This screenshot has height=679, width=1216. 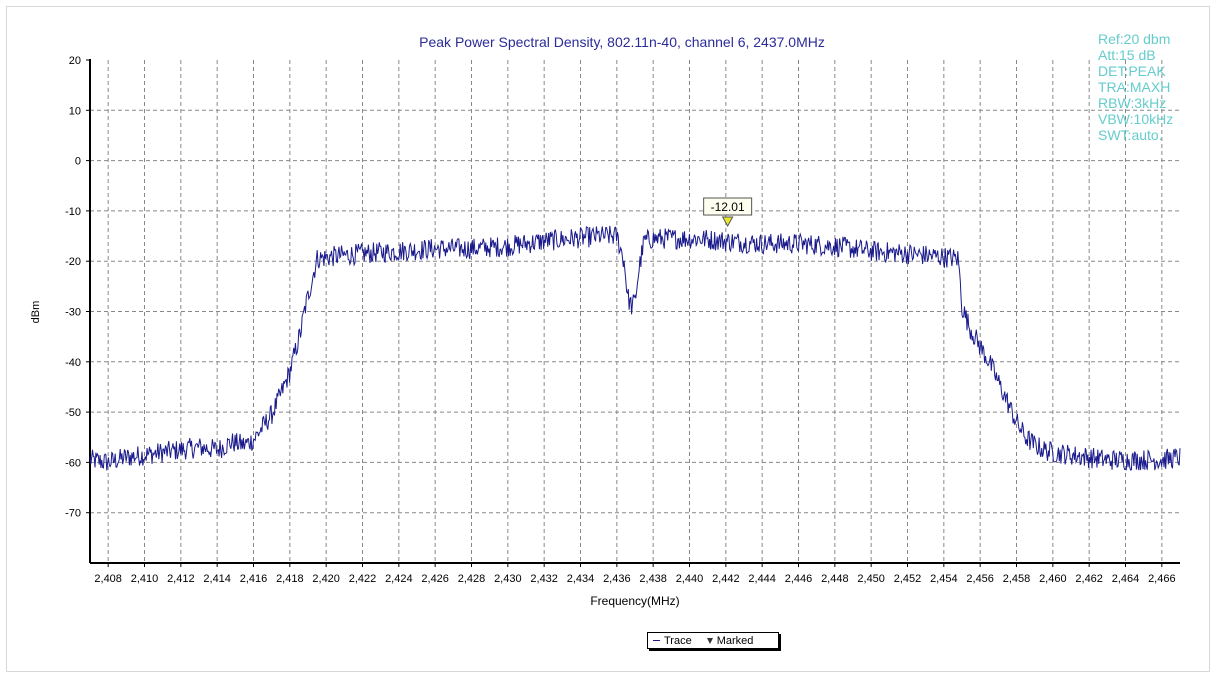 I want to click on x-tick-label: 2,432, so click(x=544, y=579).